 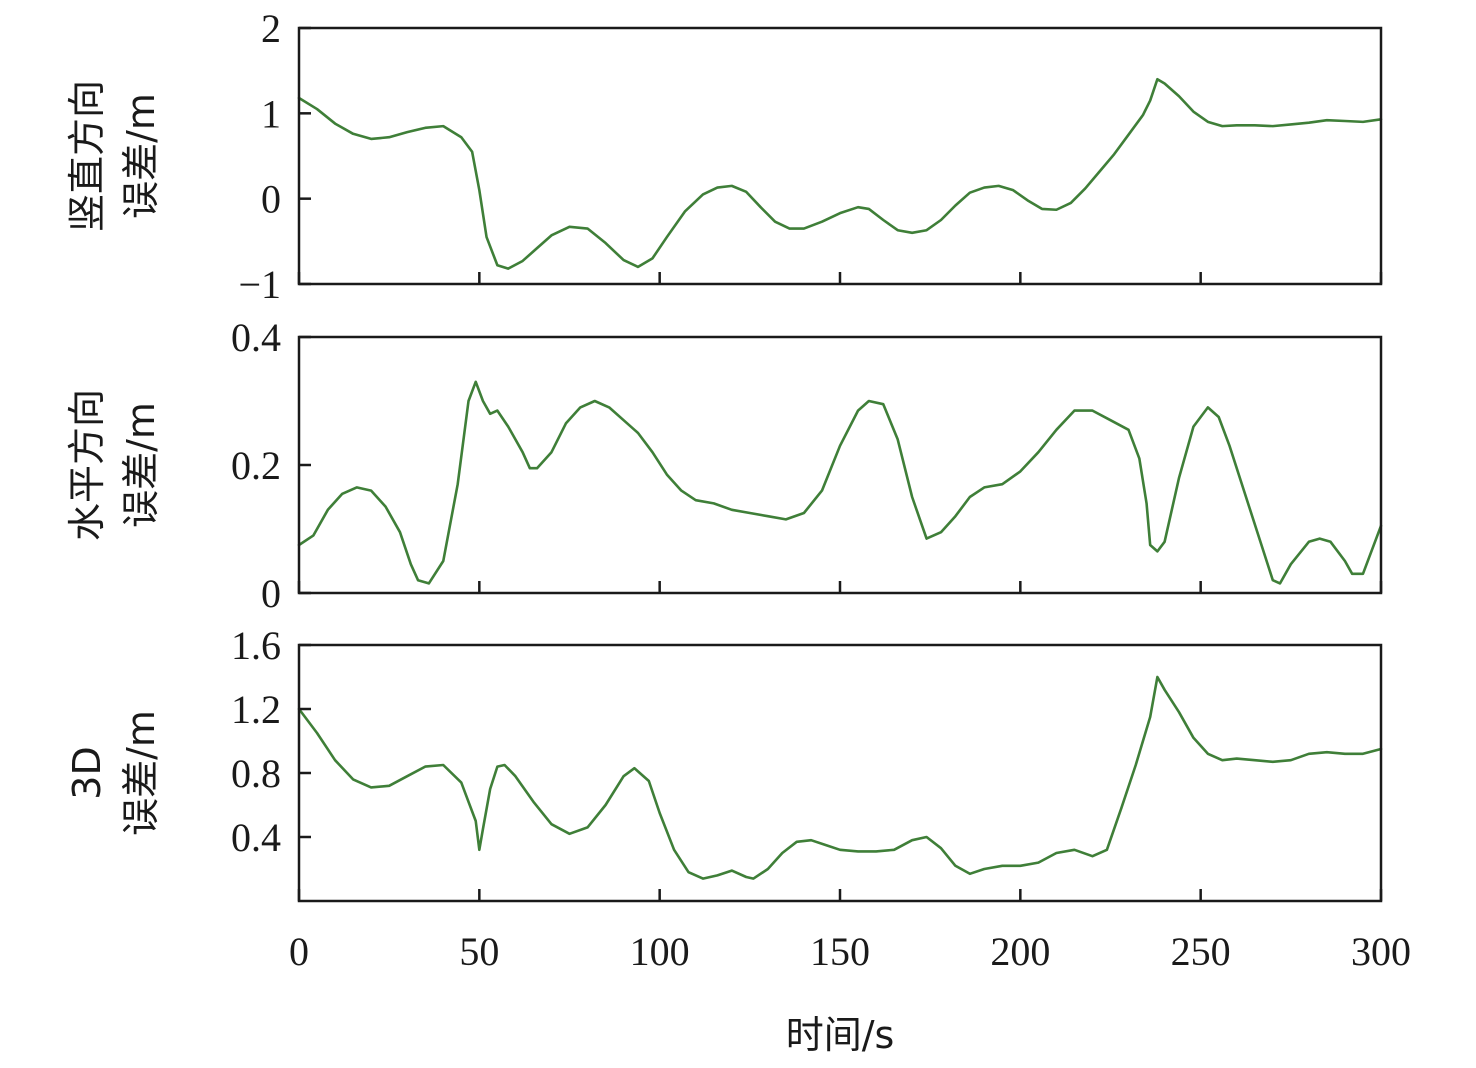 I want to click on series-line-3d, so click(x=840, y=777).